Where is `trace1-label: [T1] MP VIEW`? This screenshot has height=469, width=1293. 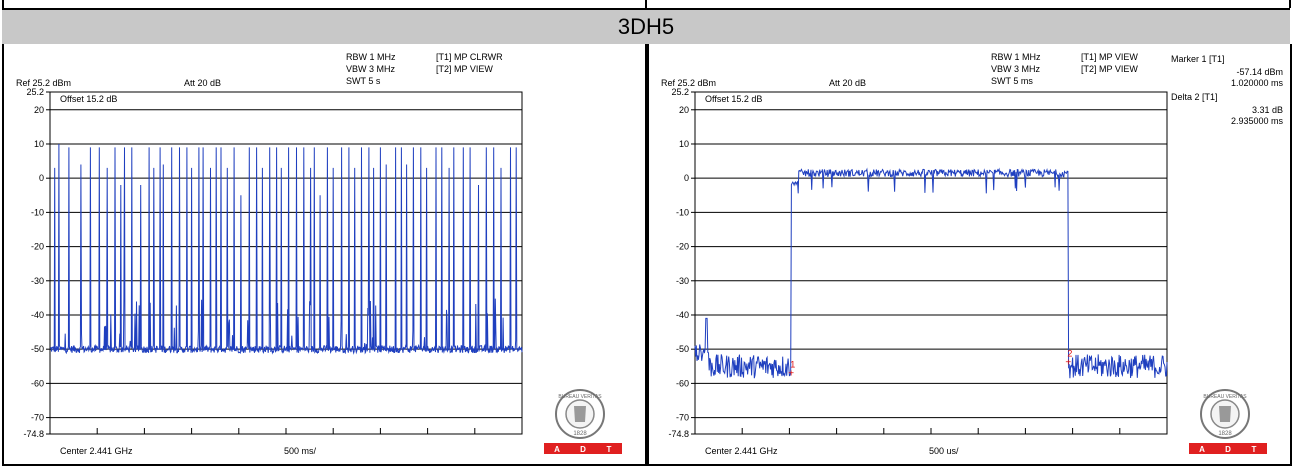 trace1-label: [T1] MP VIEW is located at coordinates (1109, 57).